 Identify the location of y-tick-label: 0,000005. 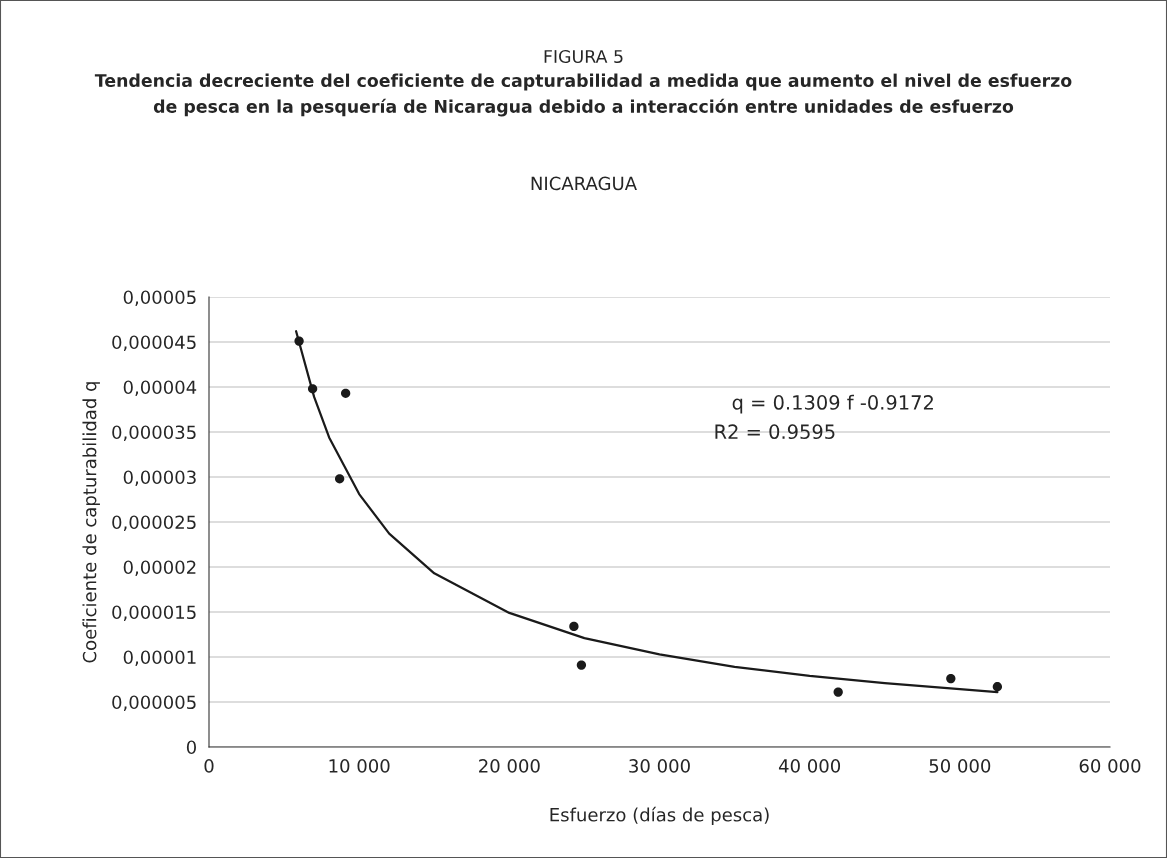
(154, 703).